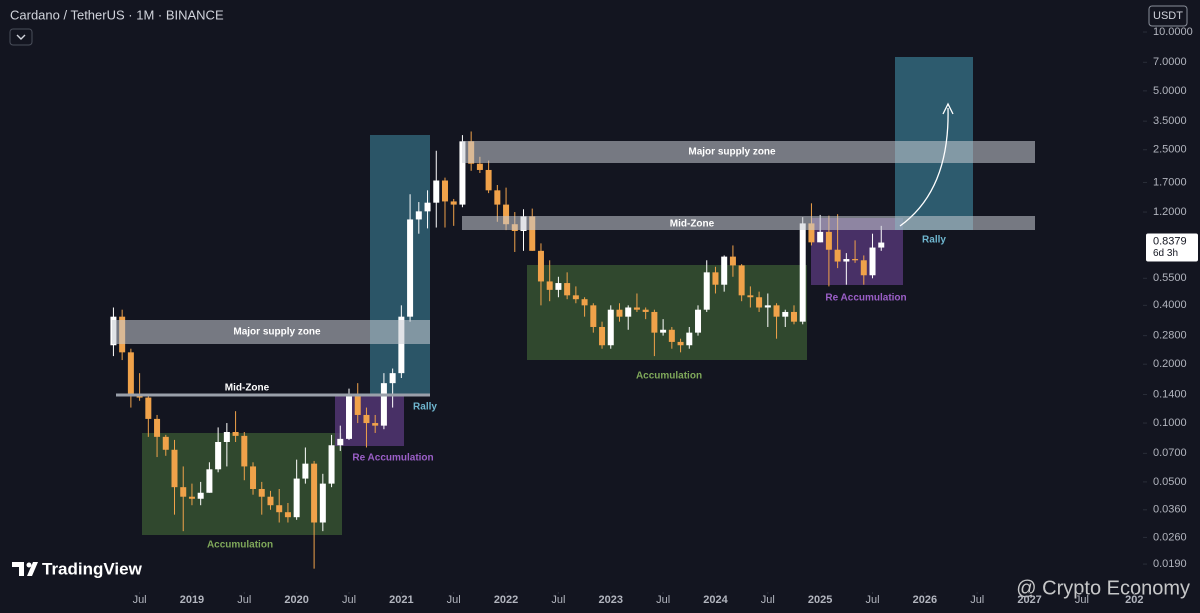 This screenshot has width=1200, height=613. Describe the element at coordinates (271, 332) in the screenshot. I see `supply-zone` at that location.